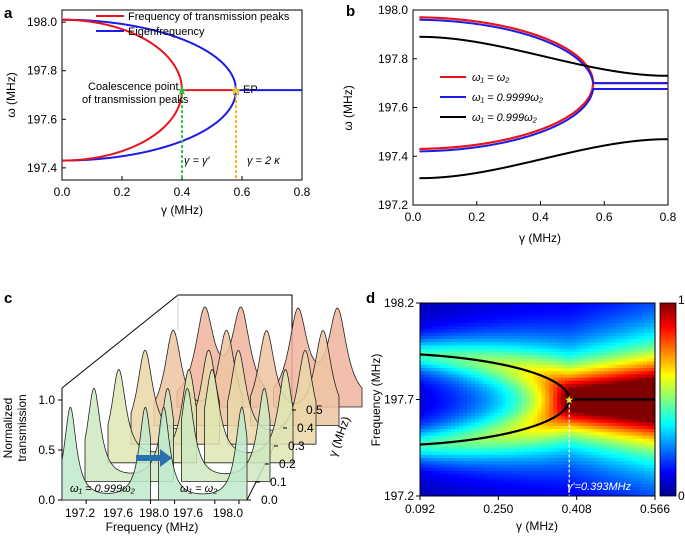  I want to click on panel-label-a: a, so click(8, 13).